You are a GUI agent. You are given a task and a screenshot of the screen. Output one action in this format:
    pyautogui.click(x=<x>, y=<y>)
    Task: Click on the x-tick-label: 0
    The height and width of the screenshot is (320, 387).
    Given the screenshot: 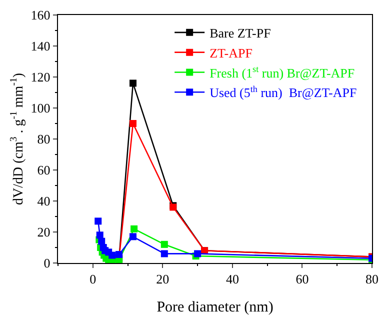 What is the action you would take?
    pyautogui.click(x=93, y=279)
    